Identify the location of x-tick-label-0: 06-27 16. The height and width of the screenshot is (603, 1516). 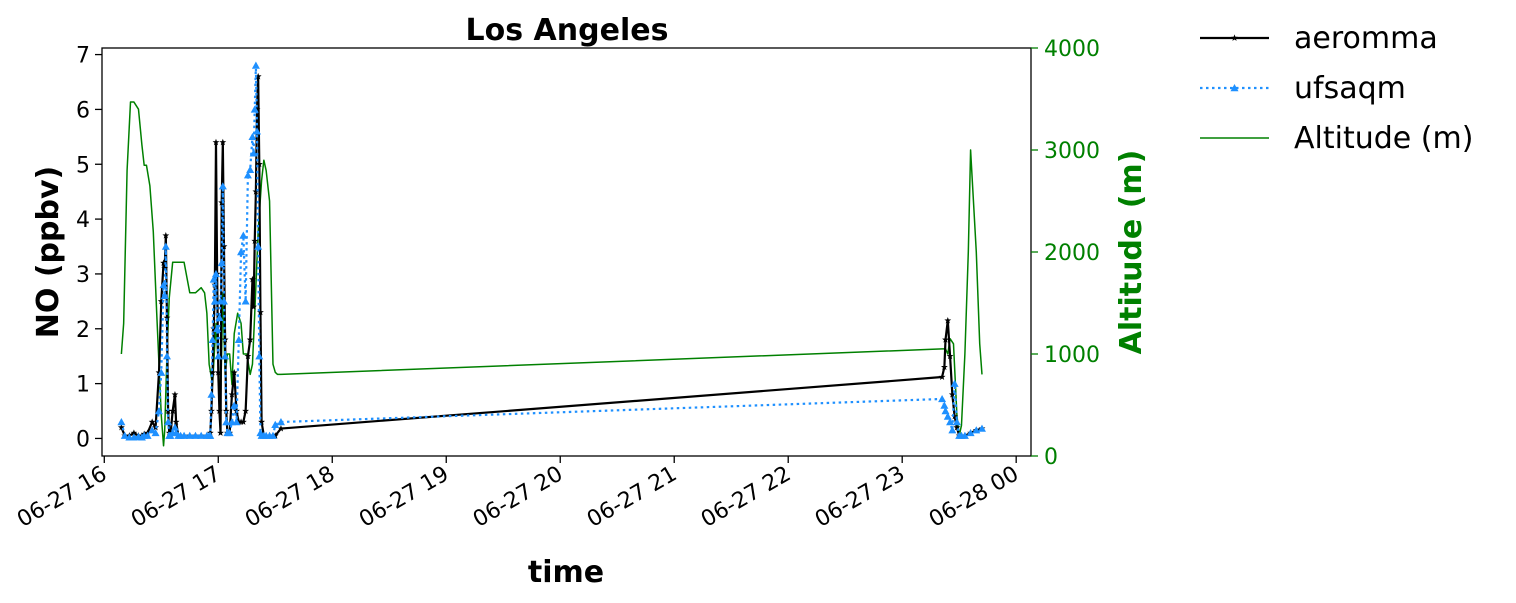
(62, 497).